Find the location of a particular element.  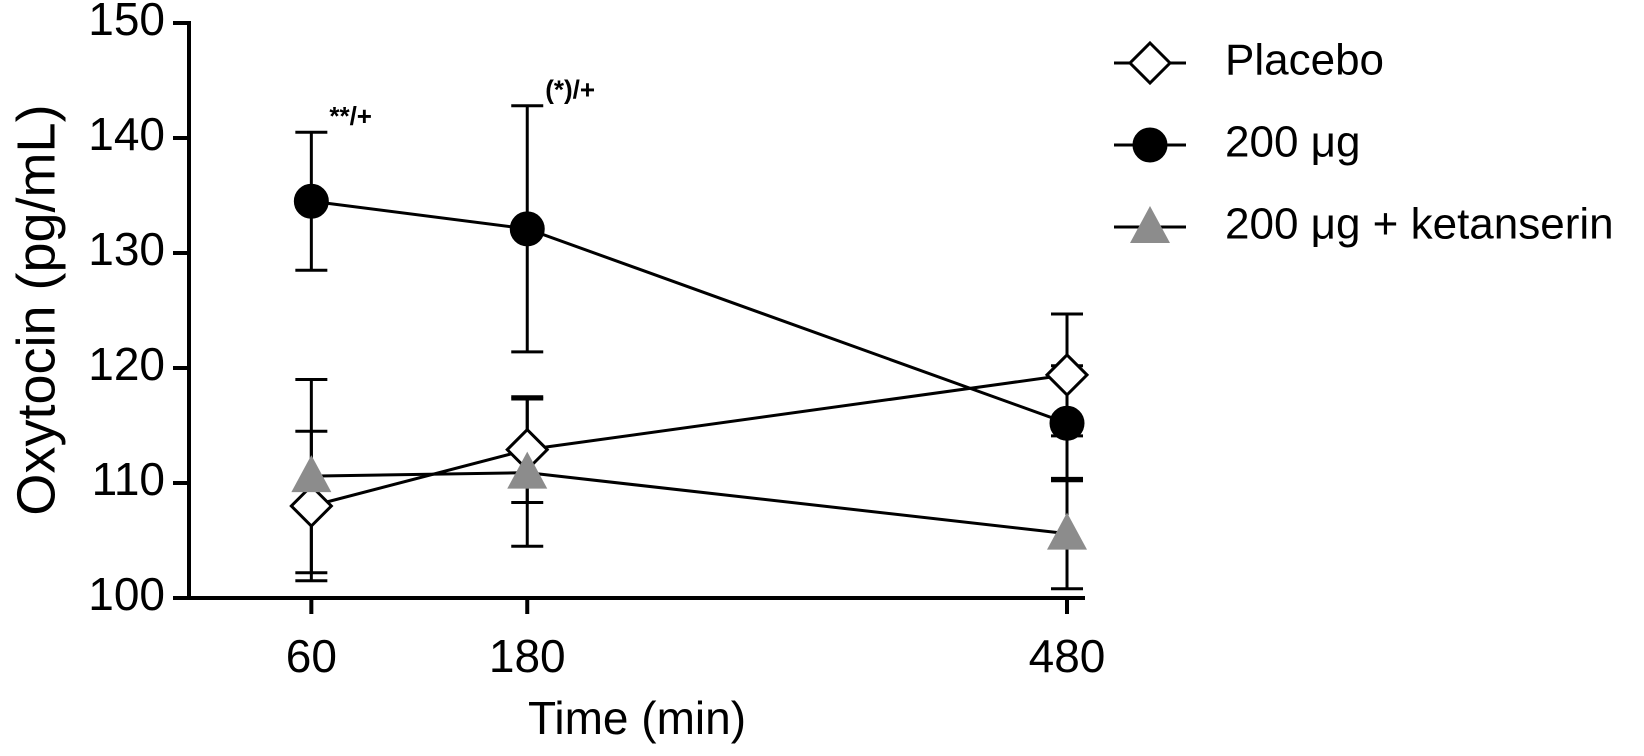

legend-label: 200 μg is located at coordinates (1292, 142).